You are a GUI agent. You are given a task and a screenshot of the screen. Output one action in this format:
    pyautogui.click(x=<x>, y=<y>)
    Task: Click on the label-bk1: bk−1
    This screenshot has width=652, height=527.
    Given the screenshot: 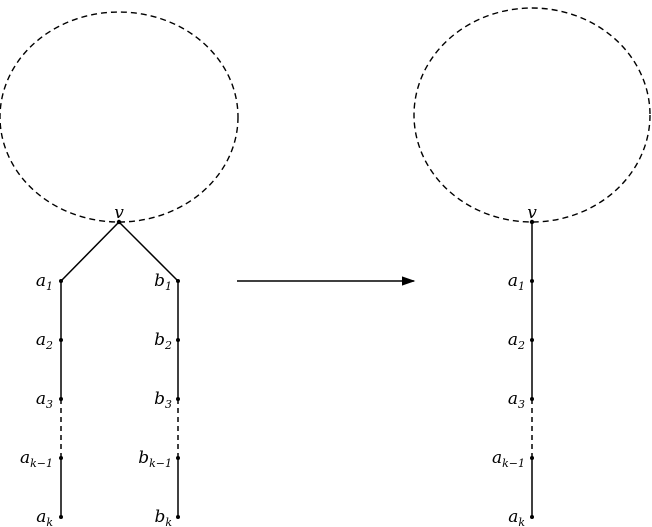 What is the action you would take?
    pyautogui.click(x=155, y=459)
    